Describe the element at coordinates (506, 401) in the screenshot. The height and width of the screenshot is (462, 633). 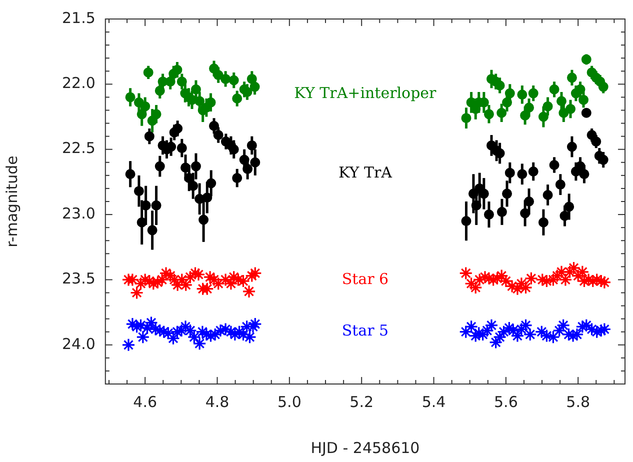
I see `x-tick-label: 5.6` at that location.